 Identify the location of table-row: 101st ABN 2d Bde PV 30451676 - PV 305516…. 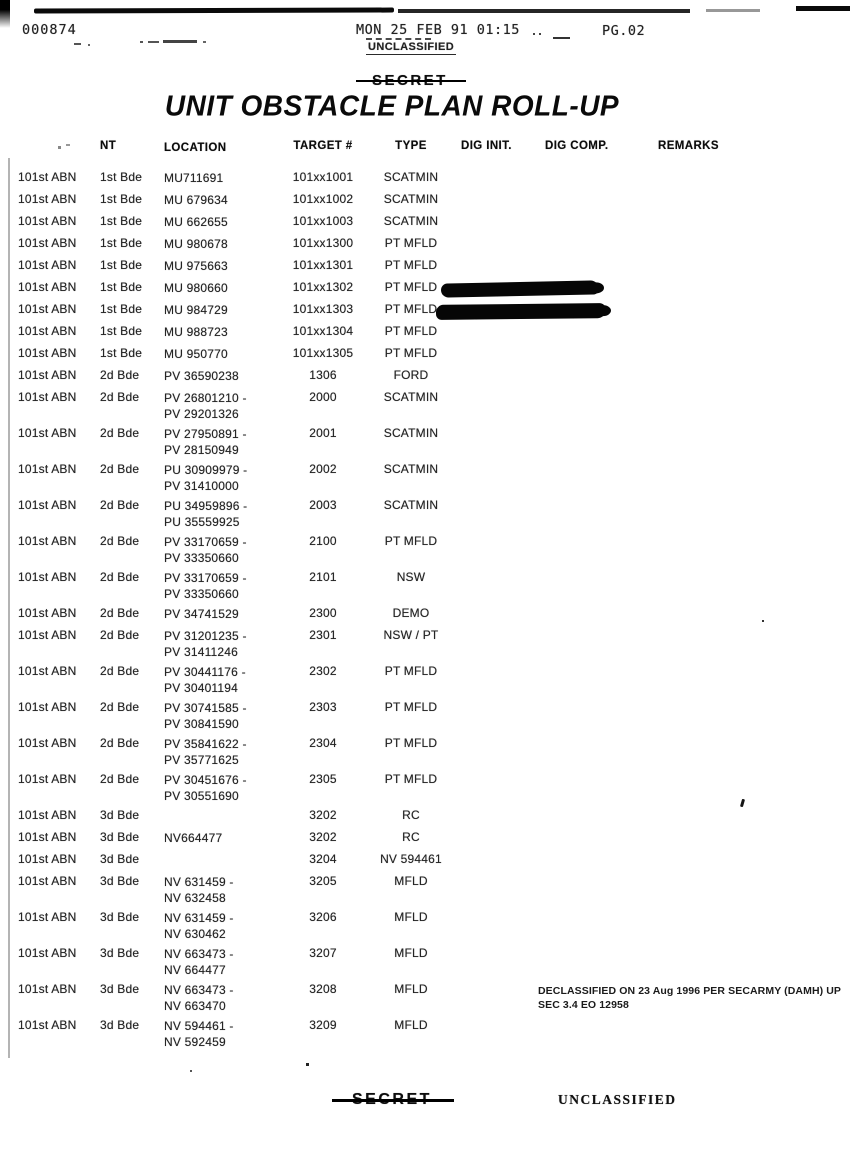
(425, 790).